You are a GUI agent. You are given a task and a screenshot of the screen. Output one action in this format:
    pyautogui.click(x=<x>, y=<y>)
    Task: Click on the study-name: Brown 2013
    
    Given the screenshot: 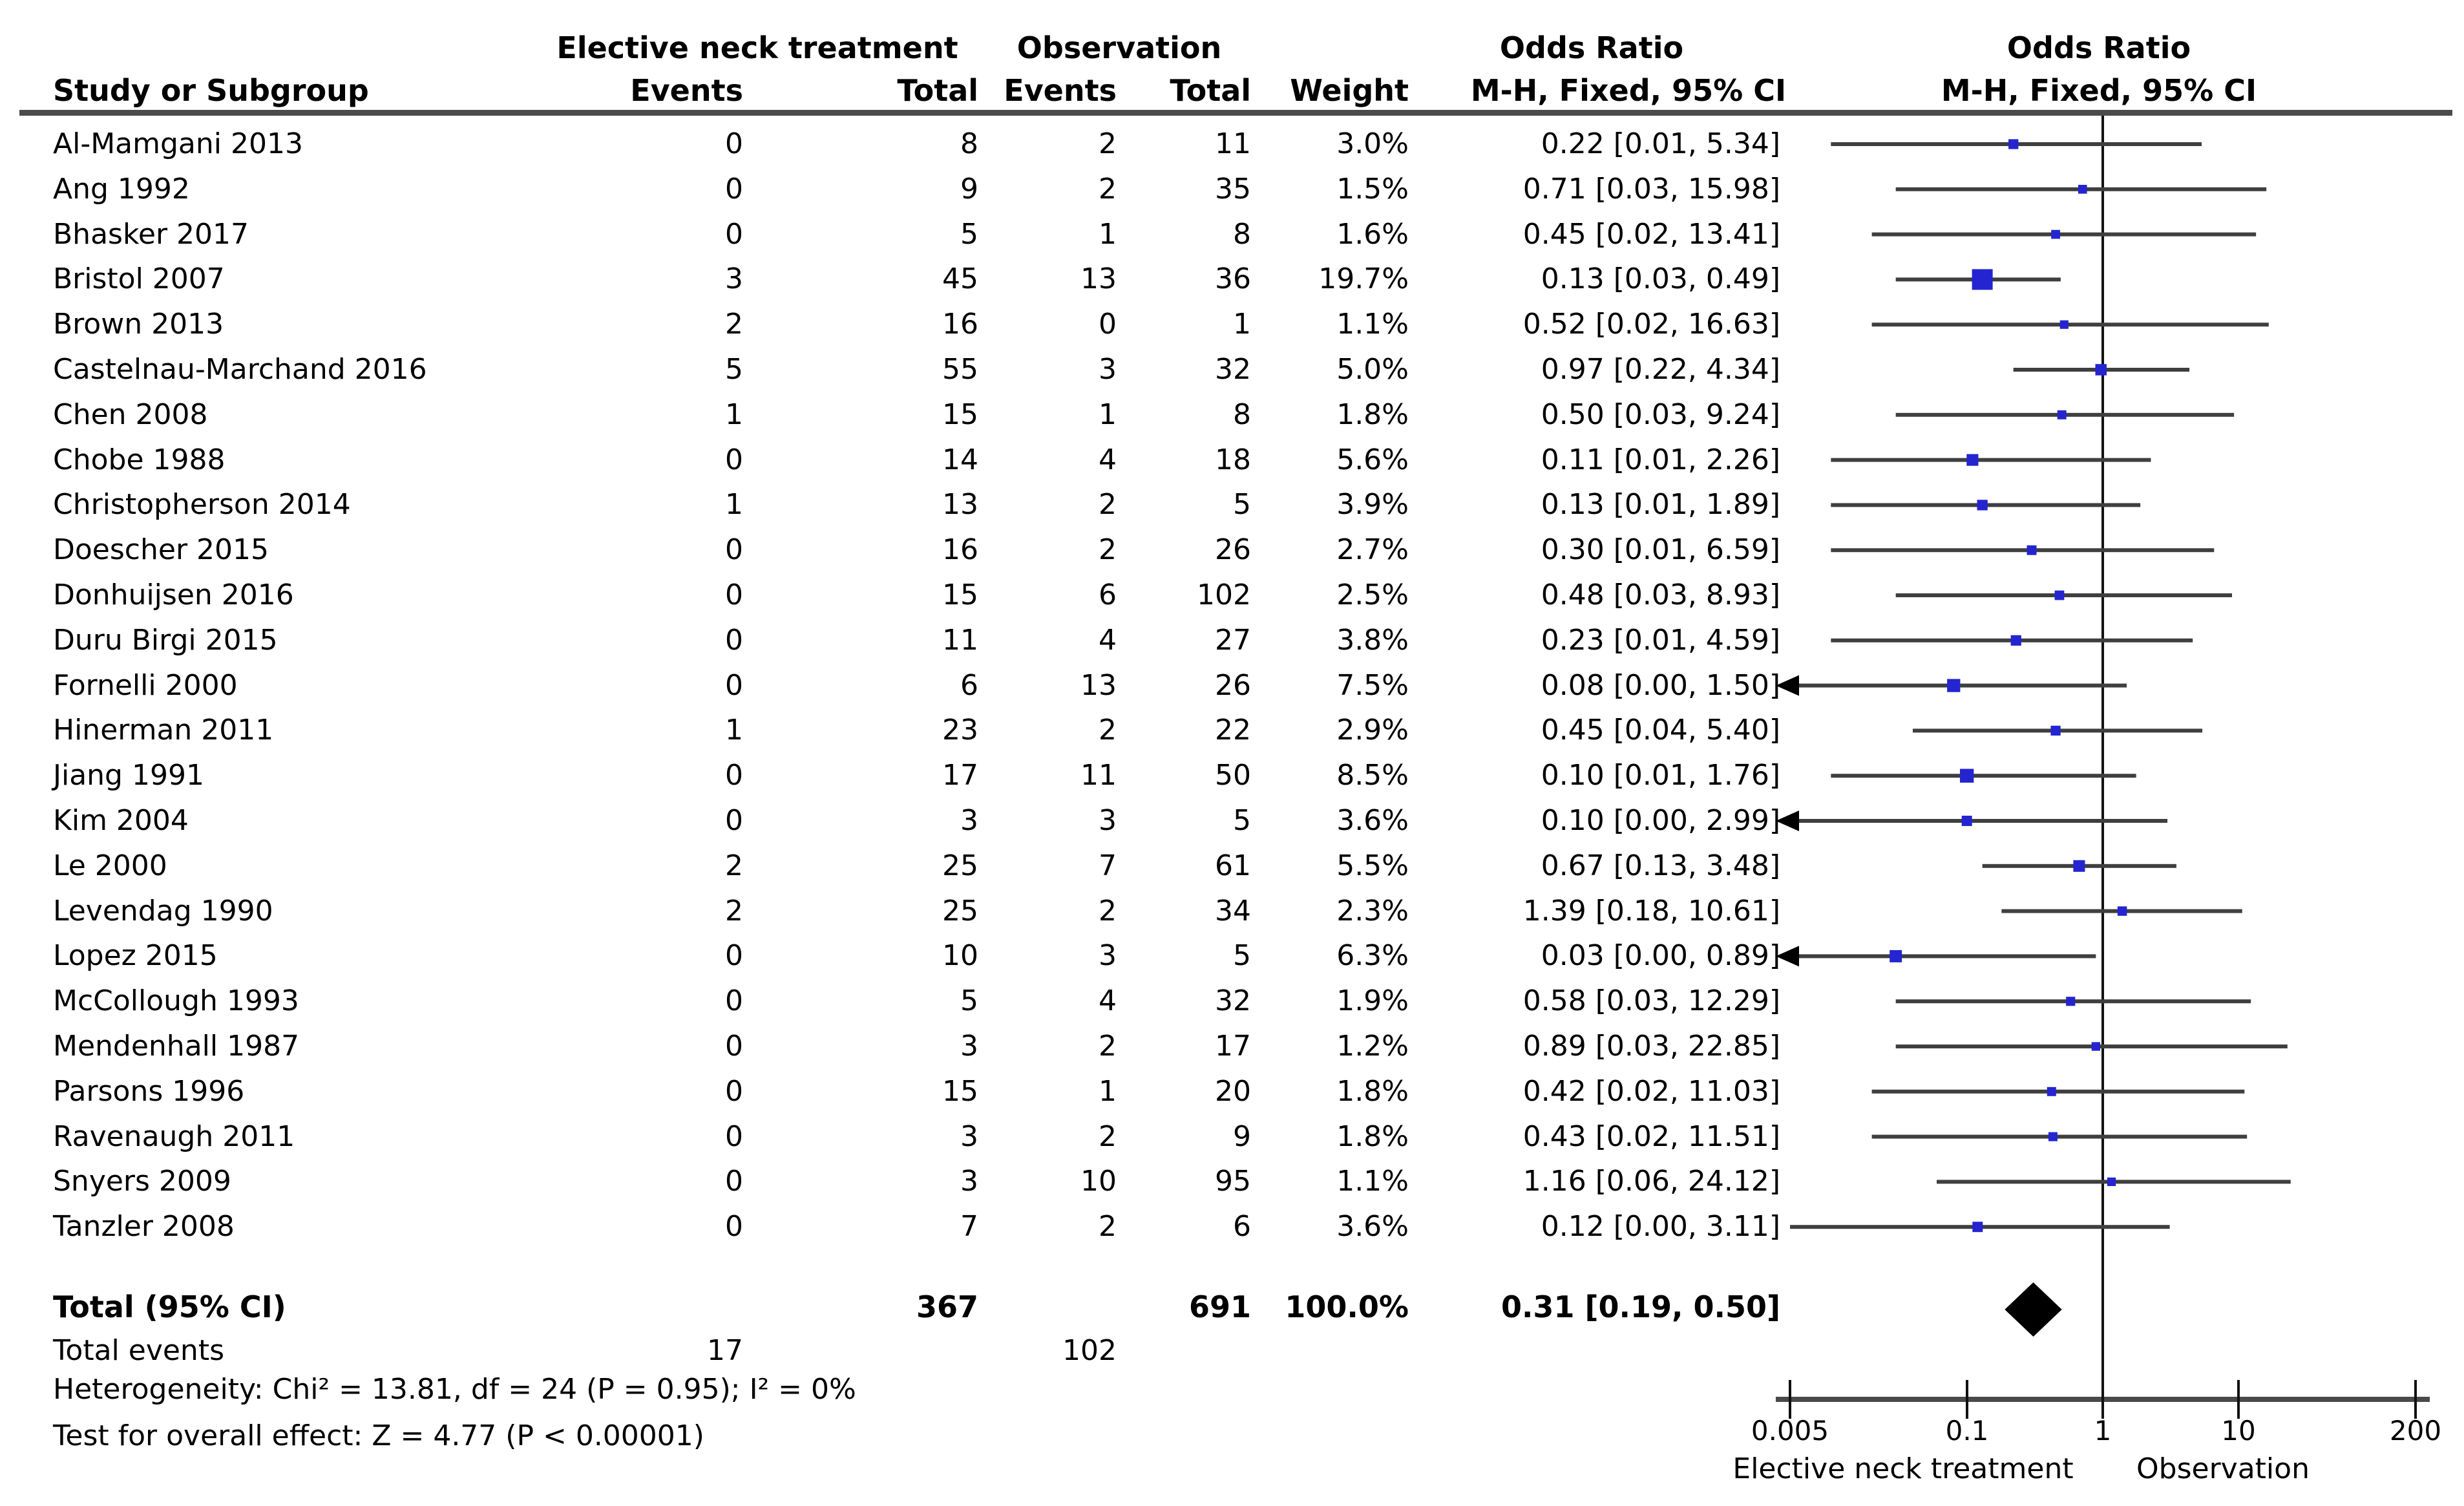 What is the action you would take?
    pyautogui.click(x=138, y=324)
    